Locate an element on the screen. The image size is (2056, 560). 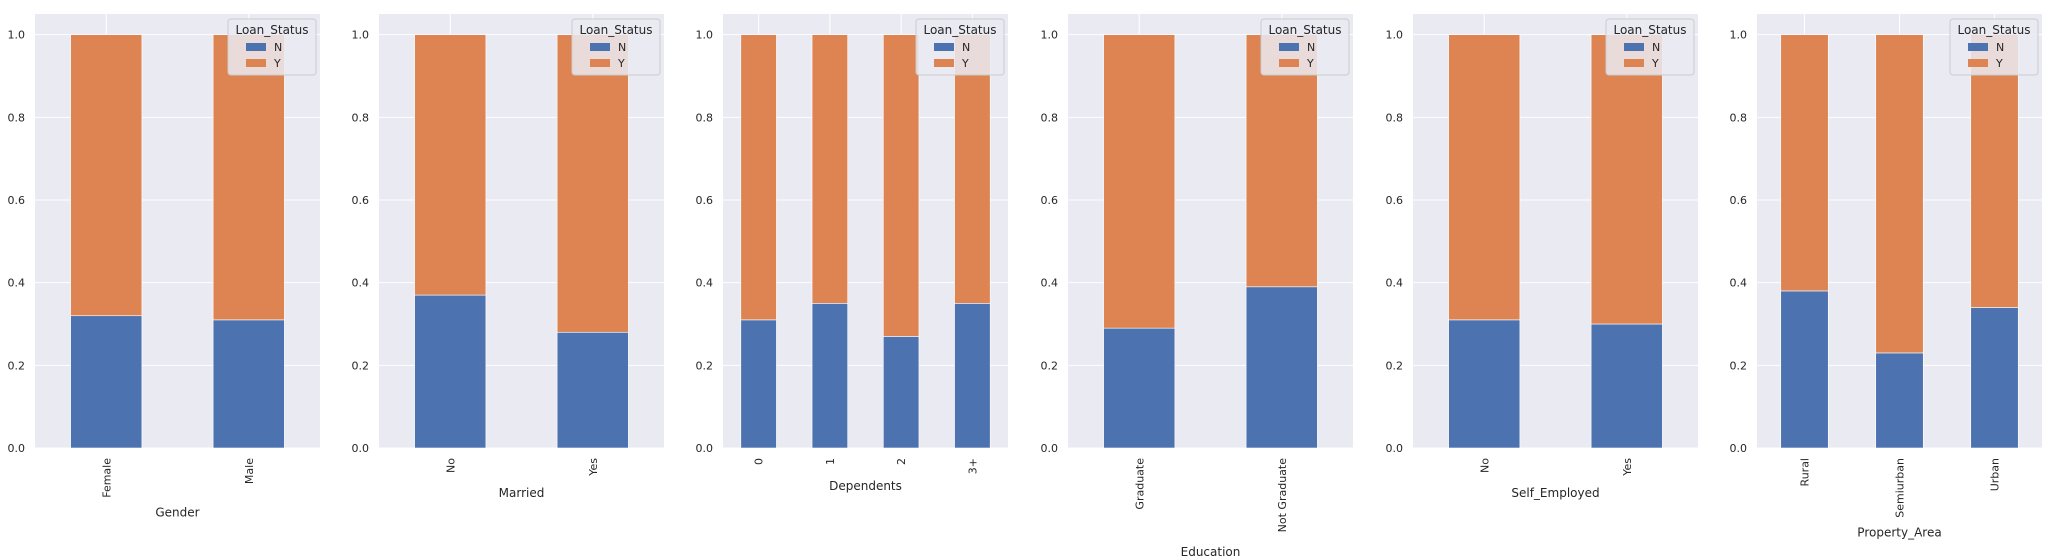
bar-N-3- is located at coordinates (972, 376).